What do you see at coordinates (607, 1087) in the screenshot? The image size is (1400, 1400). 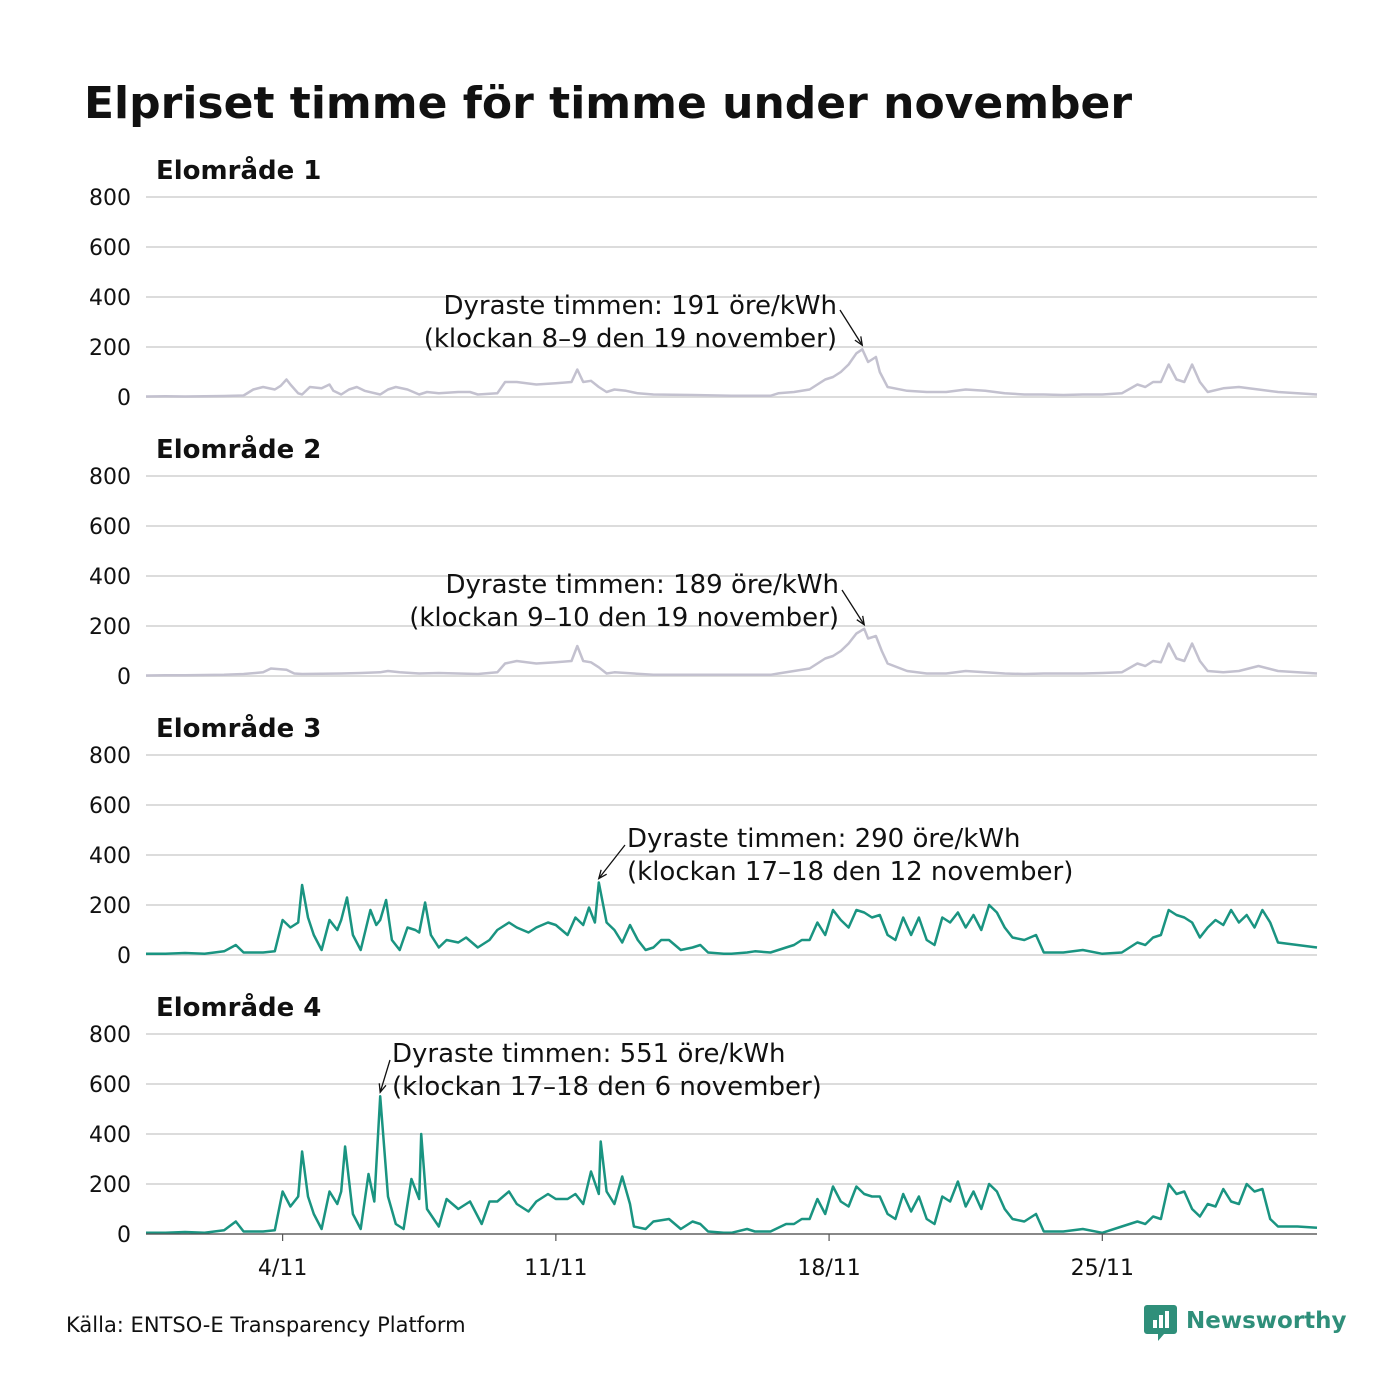 I see `annotation-line-2: (klockan 17–18 den 6 november)` at bounding box center [607, 1087].